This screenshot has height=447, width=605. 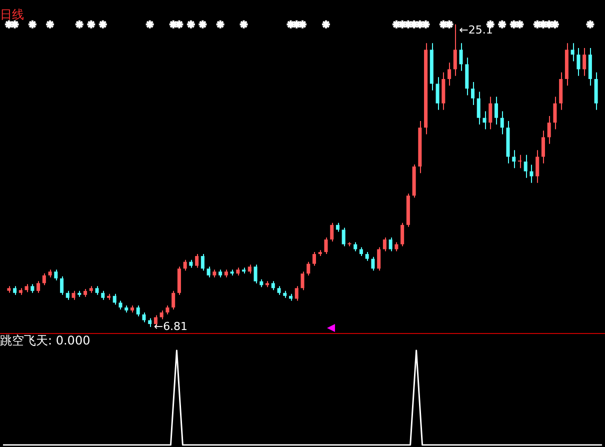 I want to click on chart-title: 跳空飞天: 0.000, so click(x=45, y=340).